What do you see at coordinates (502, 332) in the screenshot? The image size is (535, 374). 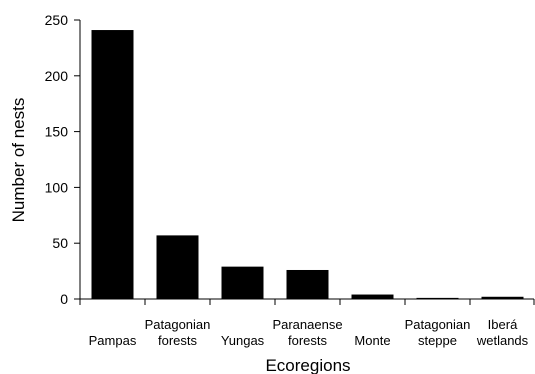 I see `category-label: Iberá wetlands` at bounding box center [502, 332].